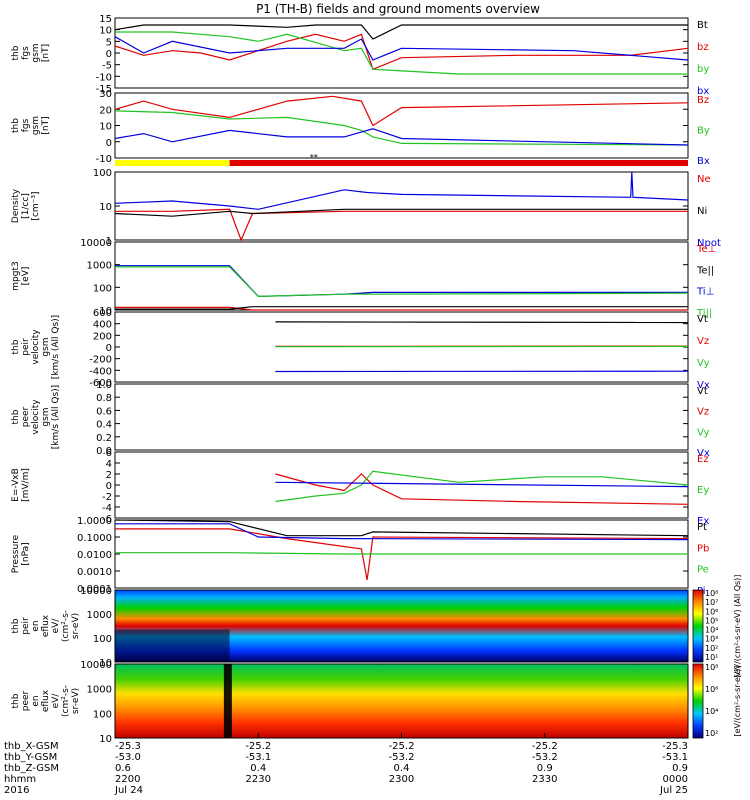  Describe the element at coordinates (109, 42) in the screenshot. I see `y-tick-label: 5` at that location.